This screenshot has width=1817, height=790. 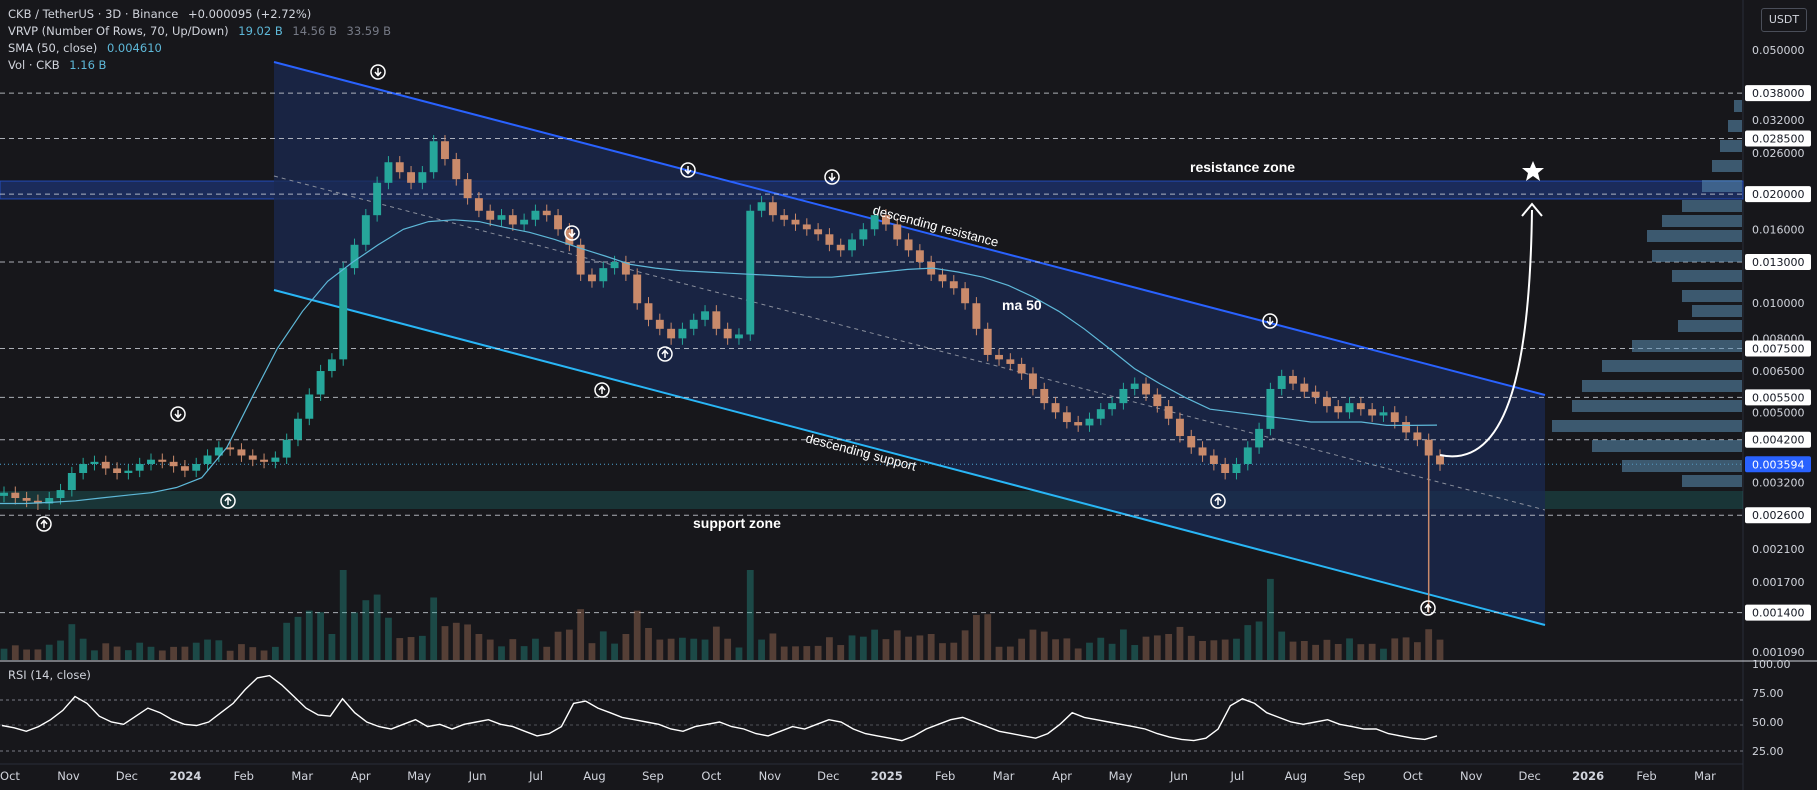 I want to click on vrvp-total-volume: 33.59 B, so click(x=368, y=31).